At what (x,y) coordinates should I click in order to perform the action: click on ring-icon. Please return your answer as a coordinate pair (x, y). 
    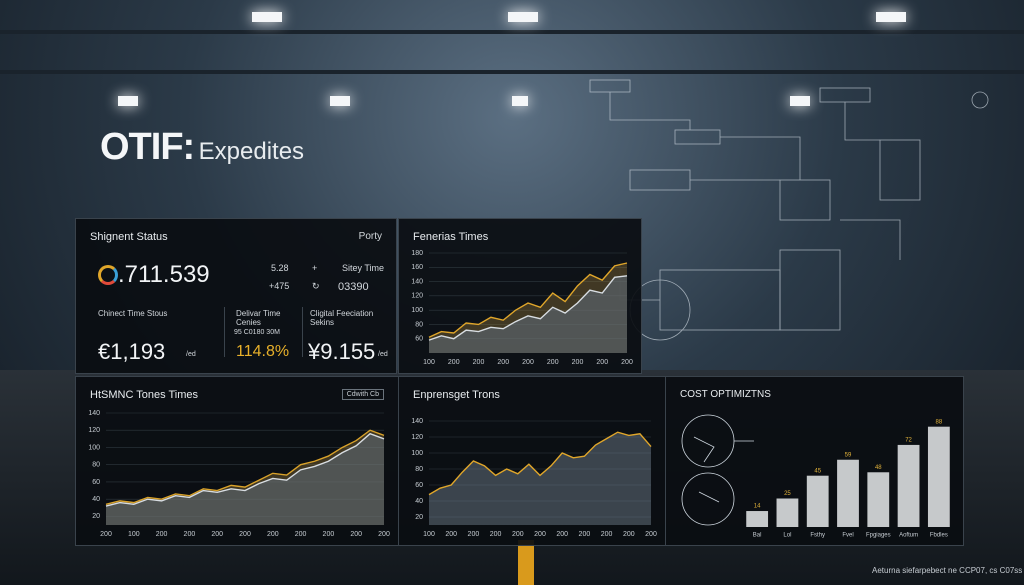
    Looking at the image, I should click on (108, 275).